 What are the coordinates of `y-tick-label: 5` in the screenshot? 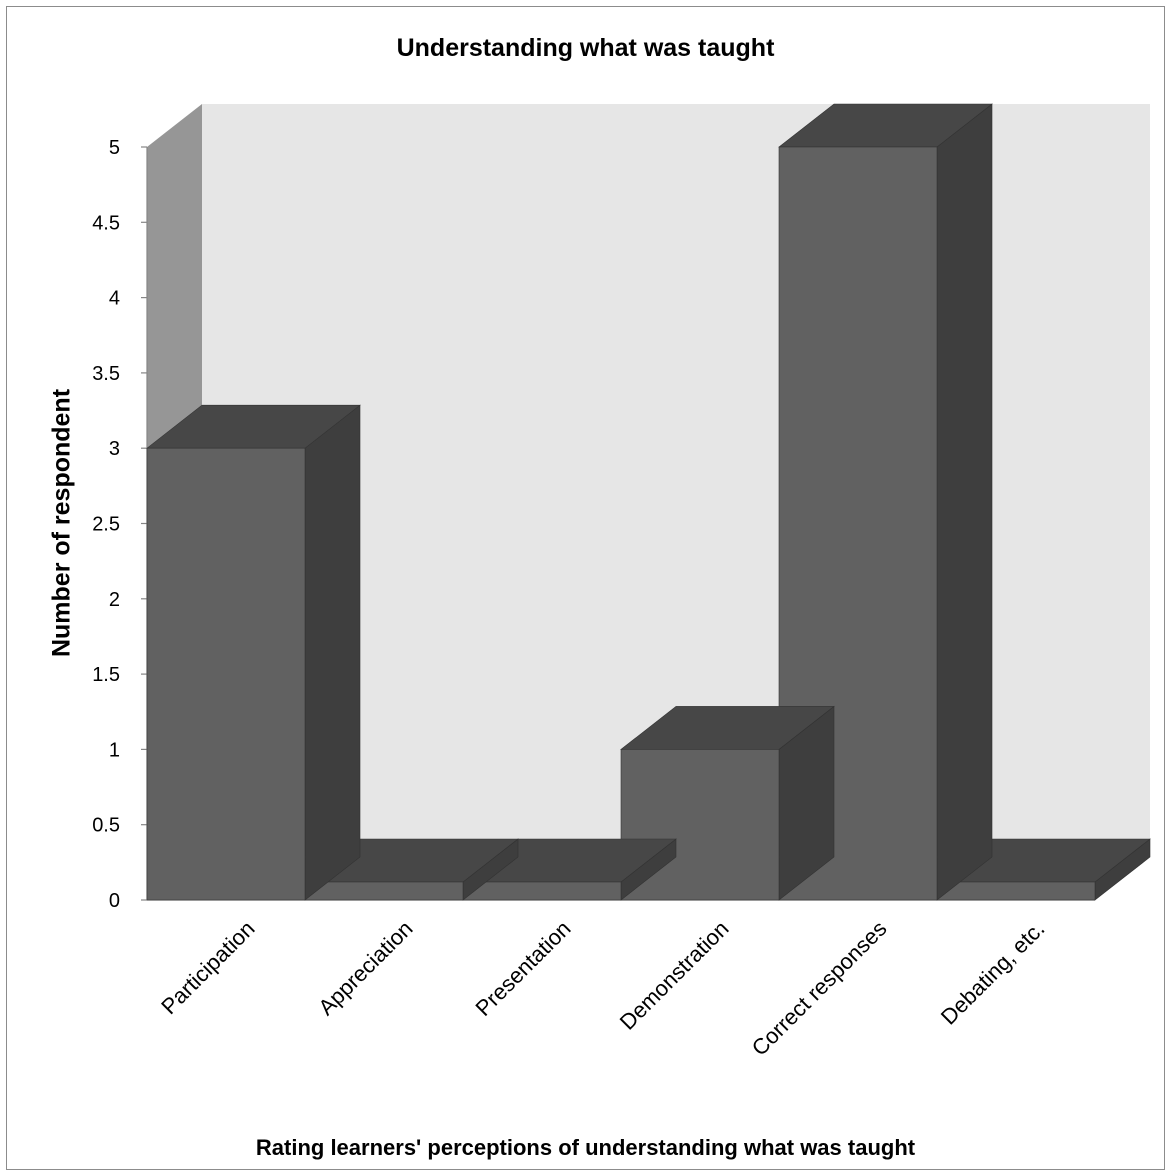 It's located at (114, 148).